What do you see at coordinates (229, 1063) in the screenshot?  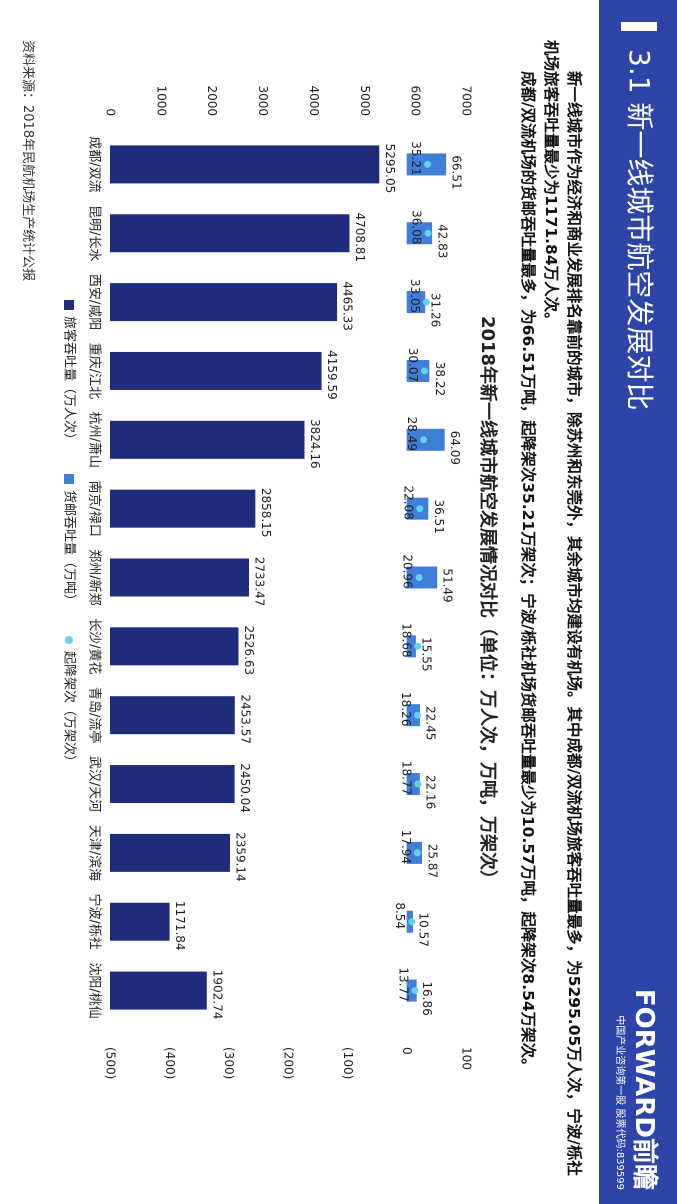 I see `y2-tick-label: (300)` at bounding box center [229, 1063].